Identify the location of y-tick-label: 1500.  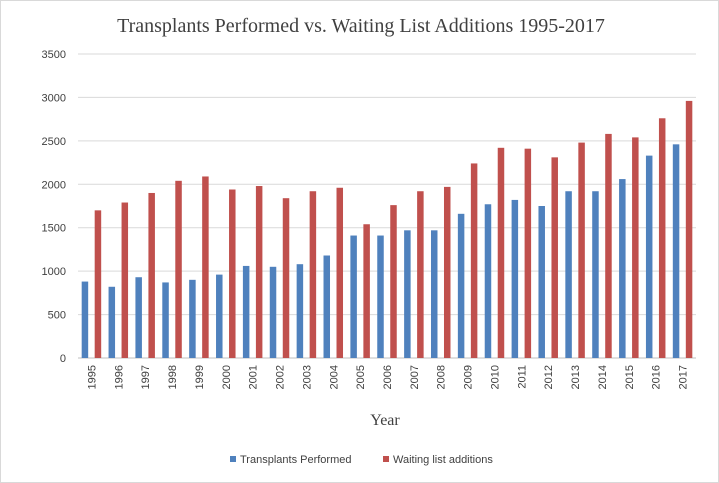
(54, 229).